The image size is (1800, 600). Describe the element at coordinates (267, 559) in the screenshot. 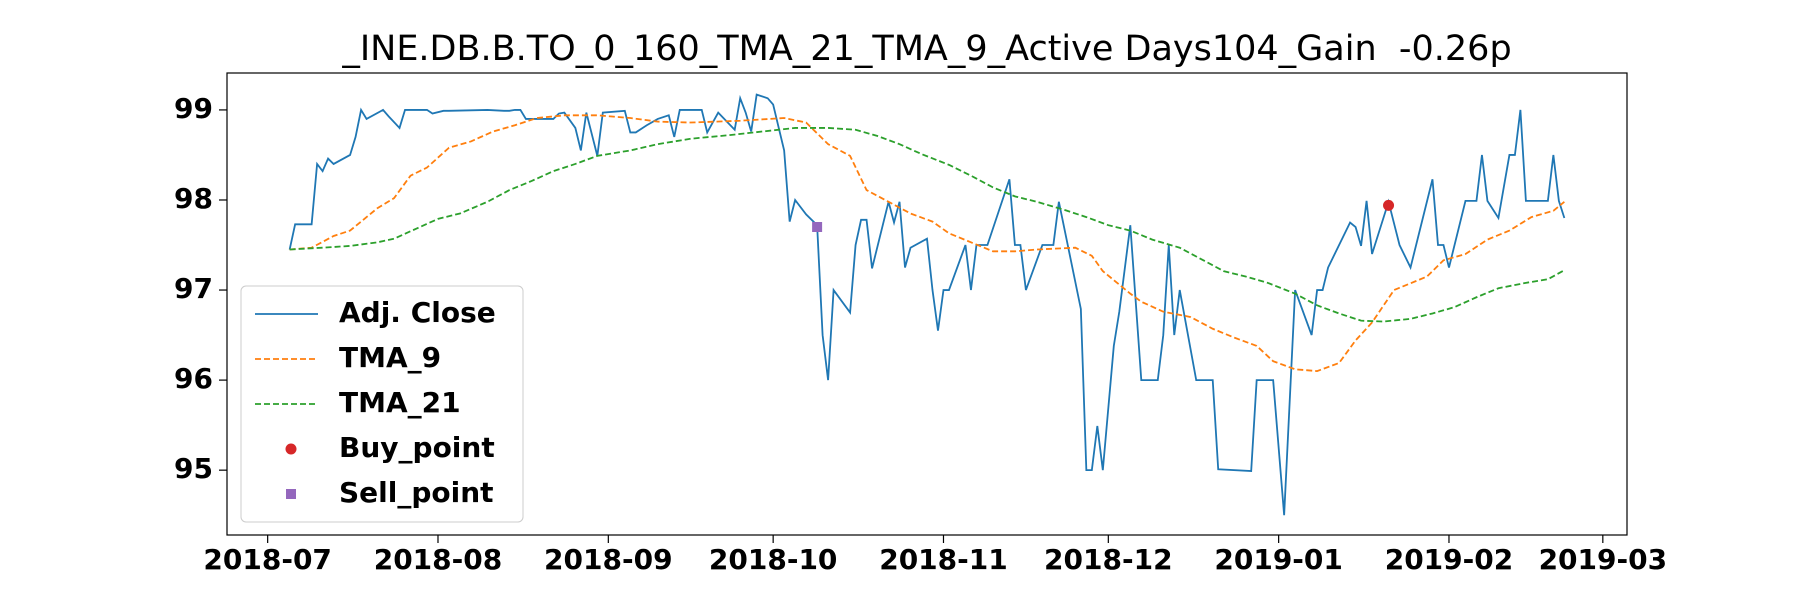

I see `x-tick-label: 2018-07` at that location.